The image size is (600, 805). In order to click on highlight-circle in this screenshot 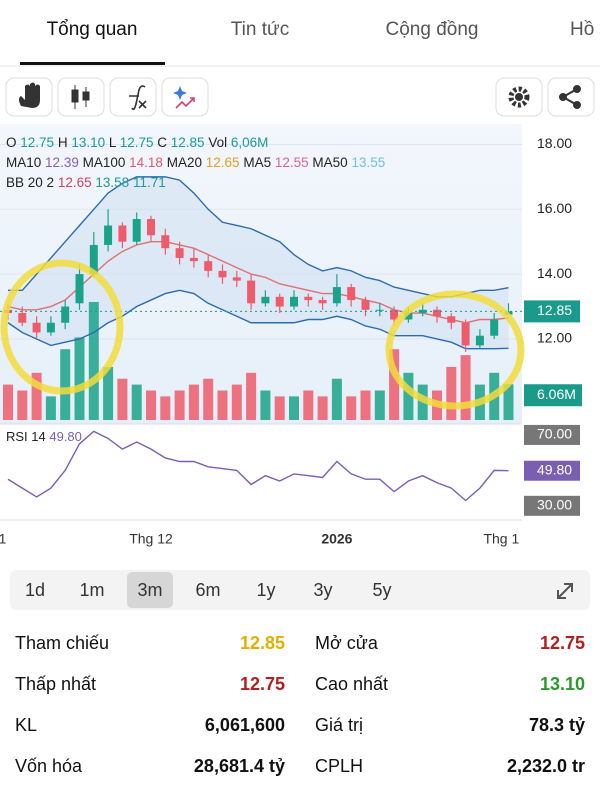, I will do `click(455, 350)`.